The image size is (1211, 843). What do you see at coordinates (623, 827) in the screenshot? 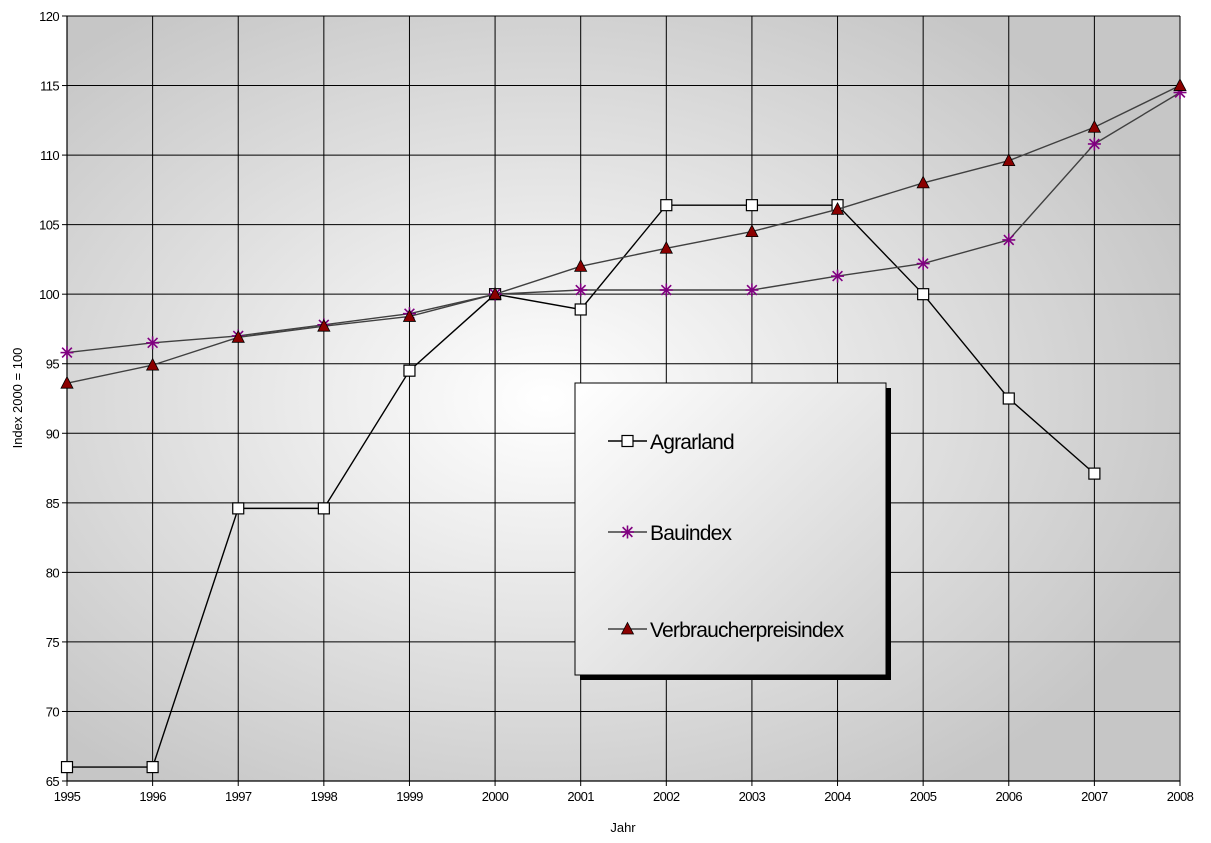
I see `x-axis-title: Jahr` at bounding box center [623, 827].